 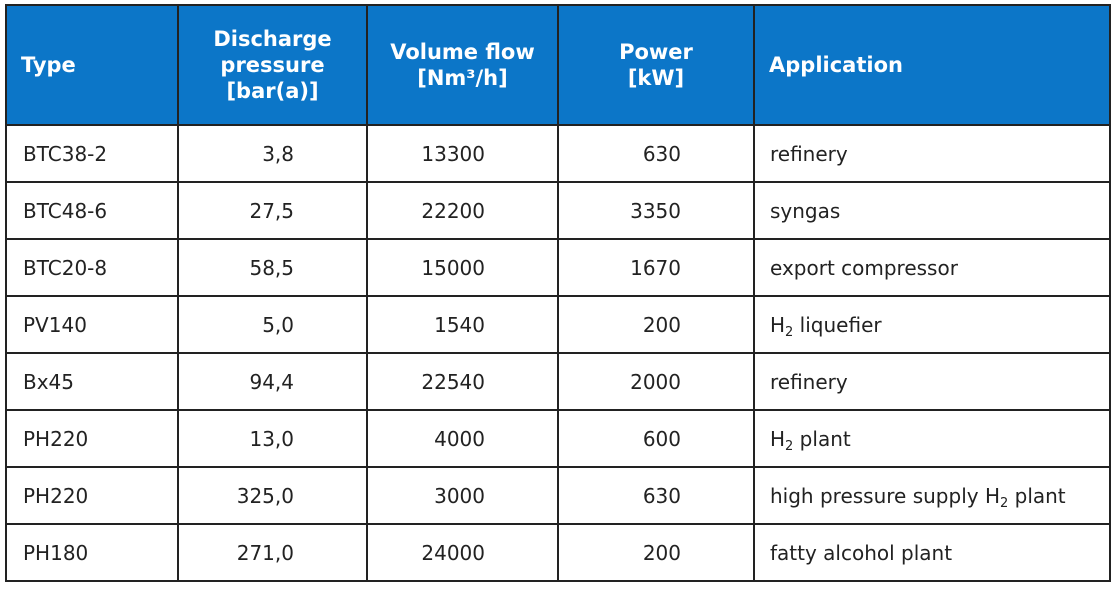 I want to click on cell-application: export compressor, so click(x=932, y=267).